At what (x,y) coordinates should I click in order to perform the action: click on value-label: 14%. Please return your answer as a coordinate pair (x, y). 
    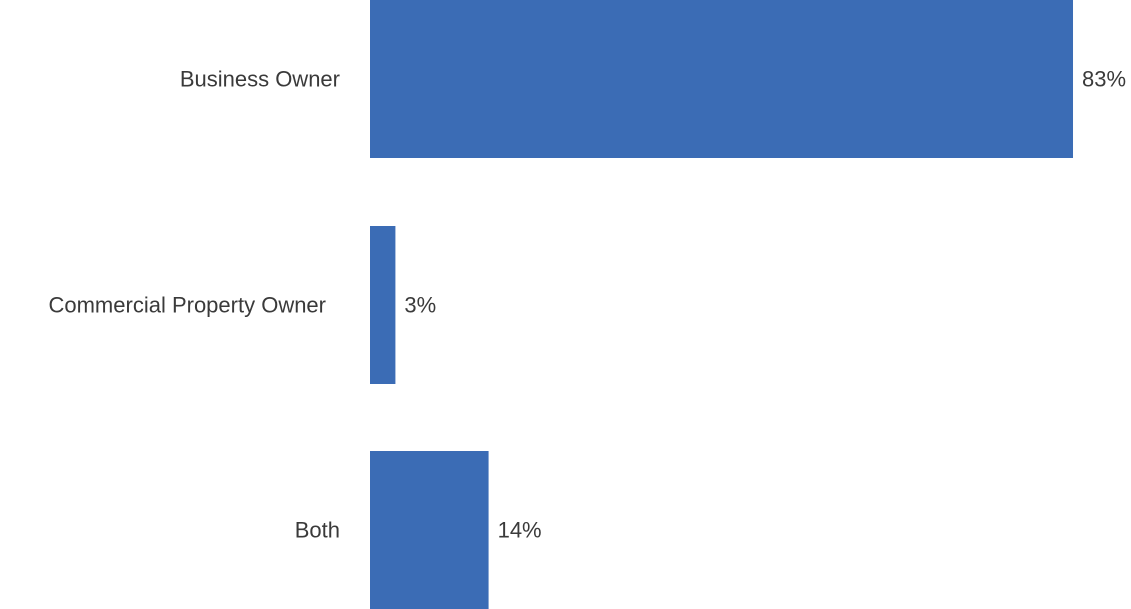
    Looking at the image, I should click on (520, 530).